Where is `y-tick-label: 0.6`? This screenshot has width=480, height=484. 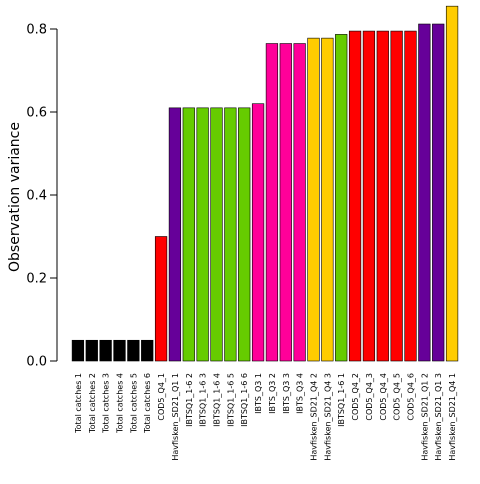 y-tick-label: 0.6 is located at coordinates (36, 113).